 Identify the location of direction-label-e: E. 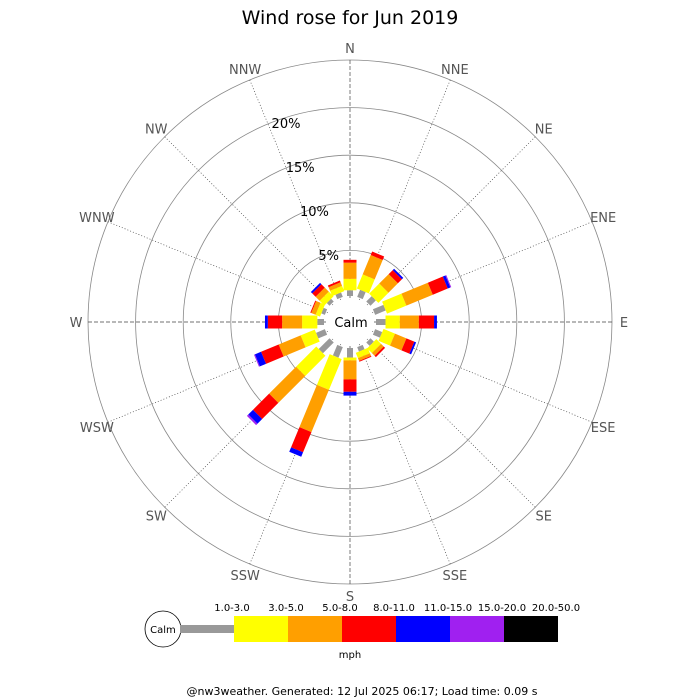
(624, 323).